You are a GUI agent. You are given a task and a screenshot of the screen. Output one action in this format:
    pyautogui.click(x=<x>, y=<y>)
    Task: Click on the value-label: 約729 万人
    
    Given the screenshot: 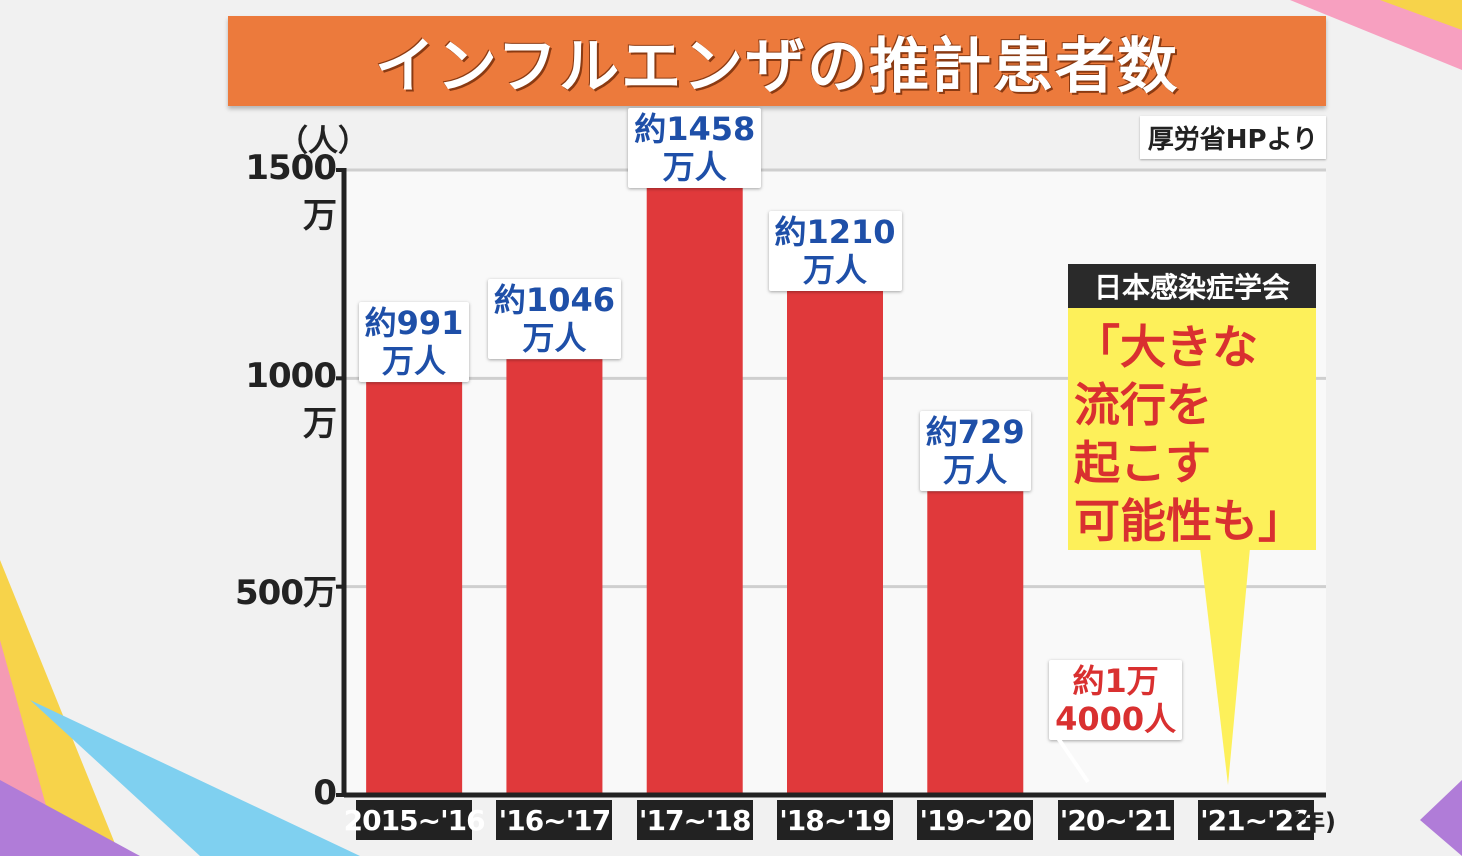 What is the action you would take?
    pyautogui.click(x=975, y=451)
    